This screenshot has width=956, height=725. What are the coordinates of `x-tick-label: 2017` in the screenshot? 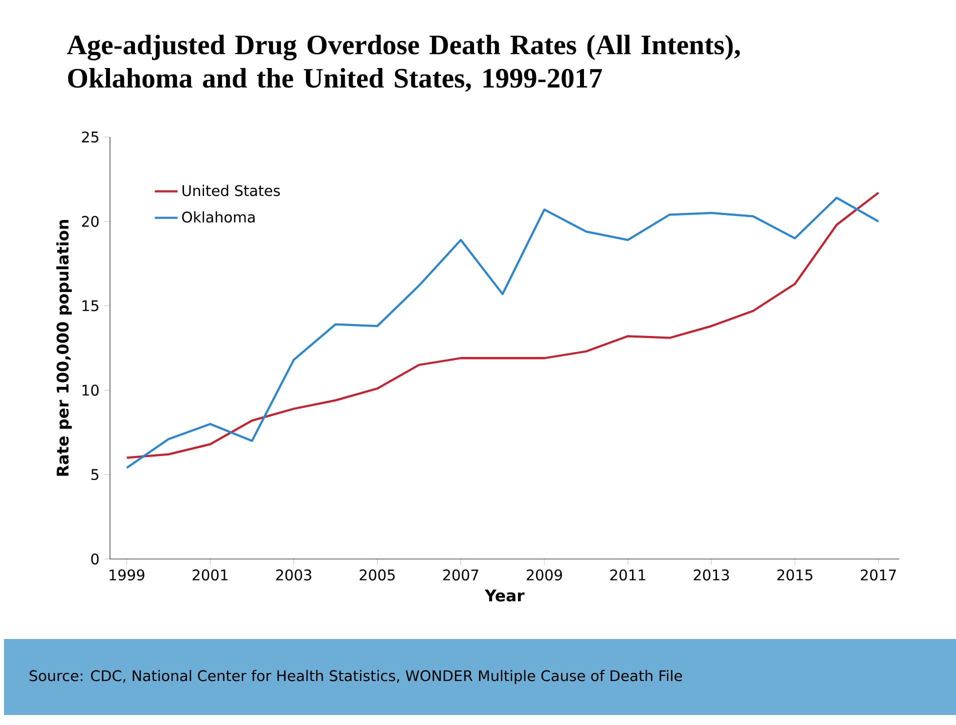 It's located at (878, 574).